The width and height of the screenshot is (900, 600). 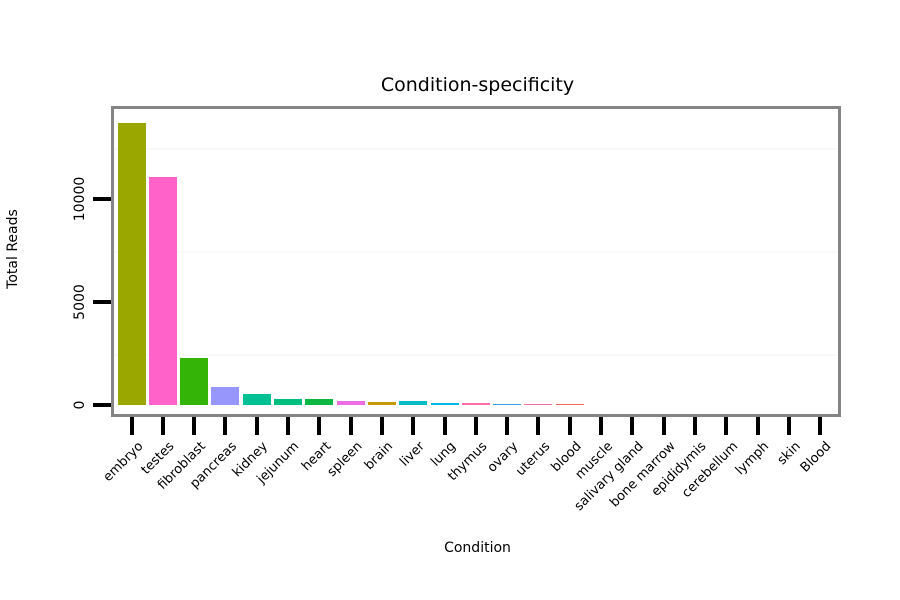 I want to click on bar-fibroblast, so click(x=194, y=381).